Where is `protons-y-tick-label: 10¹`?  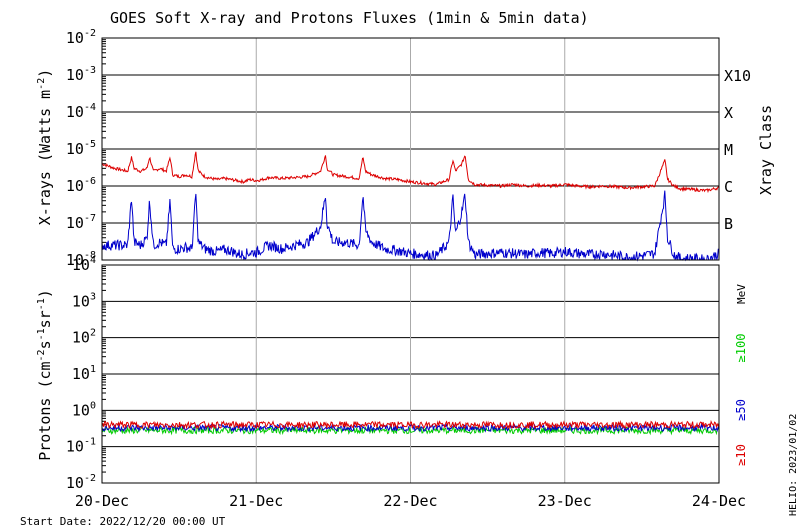 protons-y-tick-label: 10¹ is located at coordinates (84, 373).